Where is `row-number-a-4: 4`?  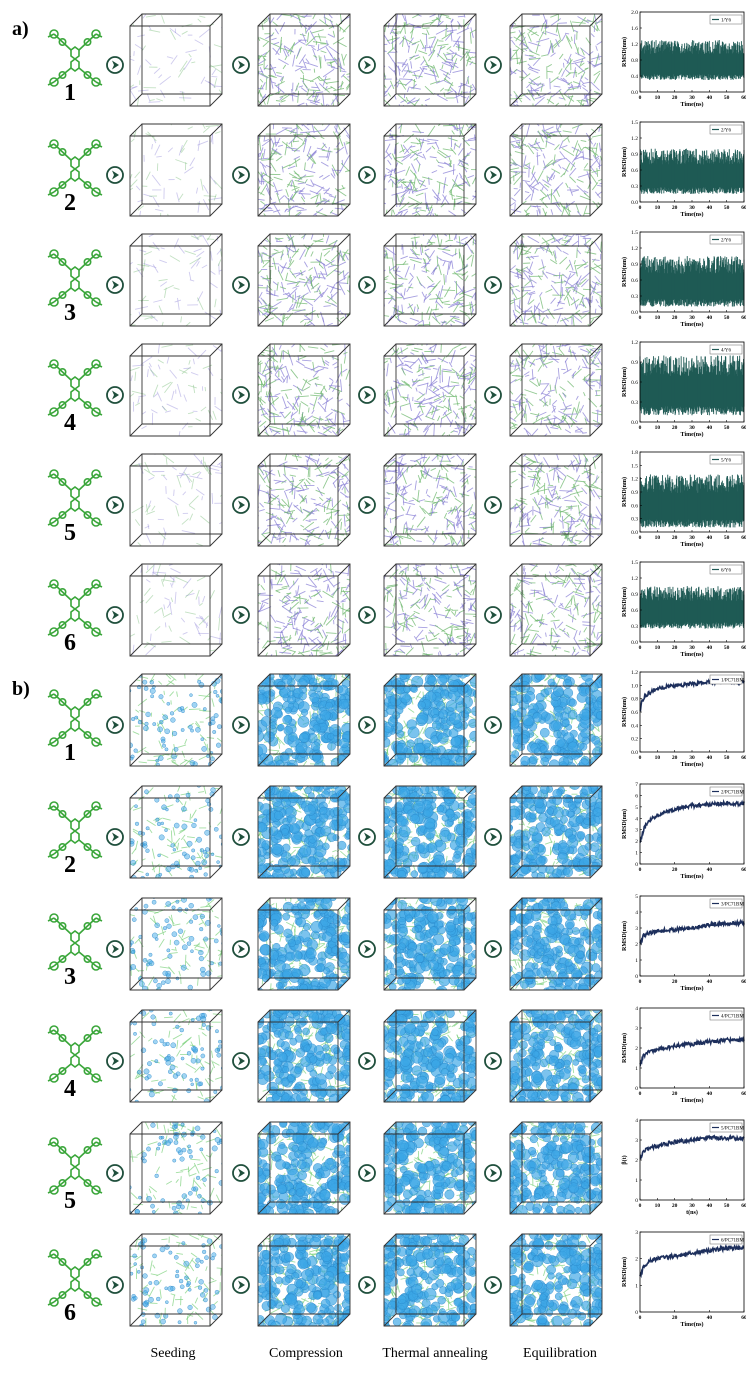 row-number-a-4: 4 is located at coordinates (70, 423).